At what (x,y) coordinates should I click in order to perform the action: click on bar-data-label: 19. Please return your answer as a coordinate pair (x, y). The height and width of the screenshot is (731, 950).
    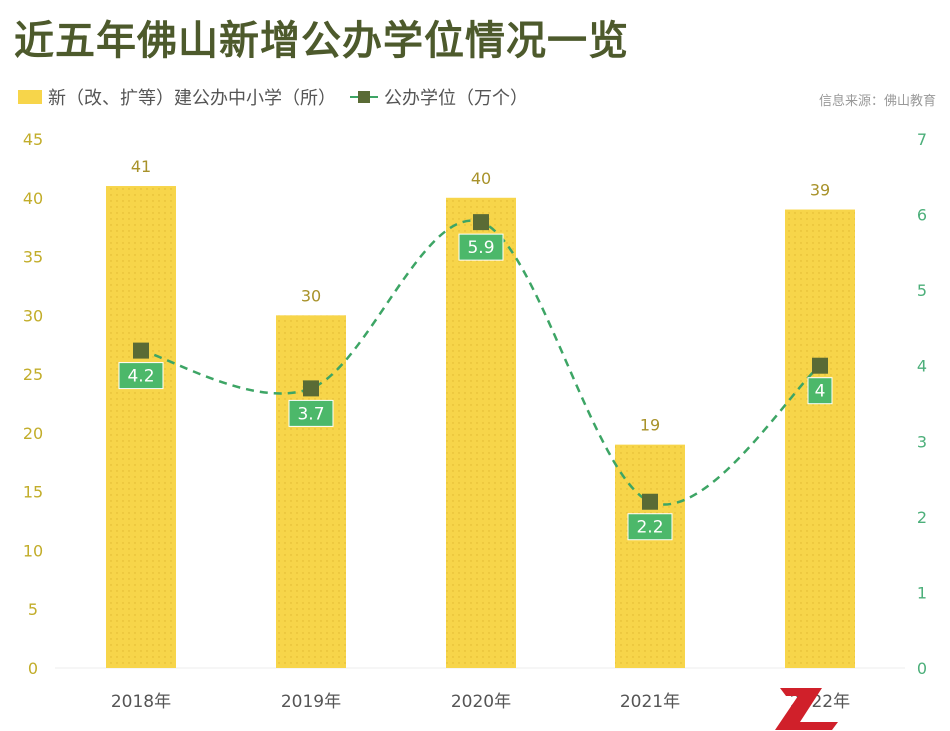
    Looking at the image, I should click on (650, 425).